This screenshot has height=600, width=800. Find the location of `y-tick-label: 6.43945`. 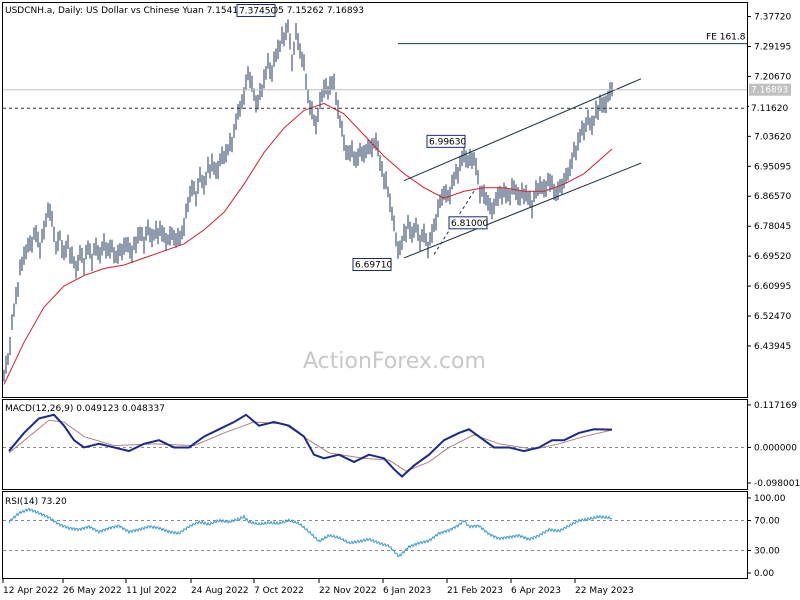

y-tick-label: 6.43945 is located at coordinates (772, 347).